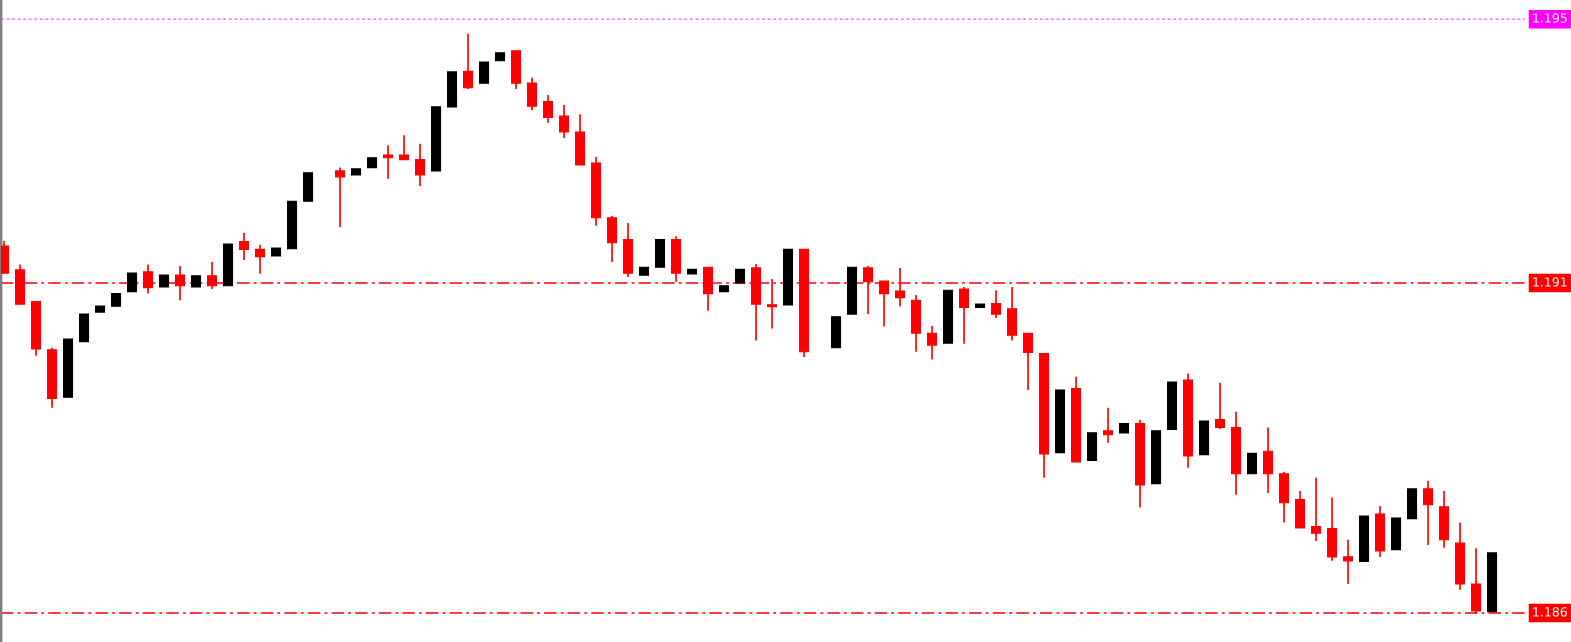 This screenshot has width=1571, height=642. Describe the element at coordinates (1550, 18) in the screenshot. I see `ref-line-label: 1.195` at that location.